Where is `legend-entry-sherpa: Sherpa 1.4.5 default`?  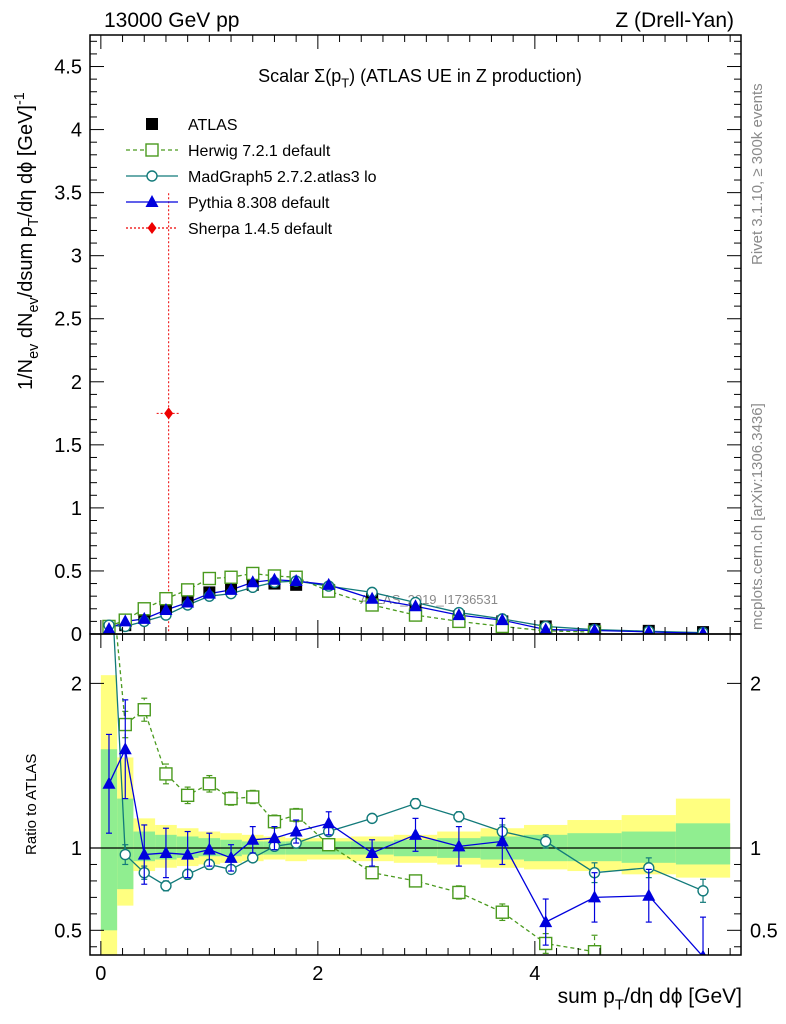
legend-entry-sherpa: Sherpa 1.4.5 default is located at coordinates (229, 229).